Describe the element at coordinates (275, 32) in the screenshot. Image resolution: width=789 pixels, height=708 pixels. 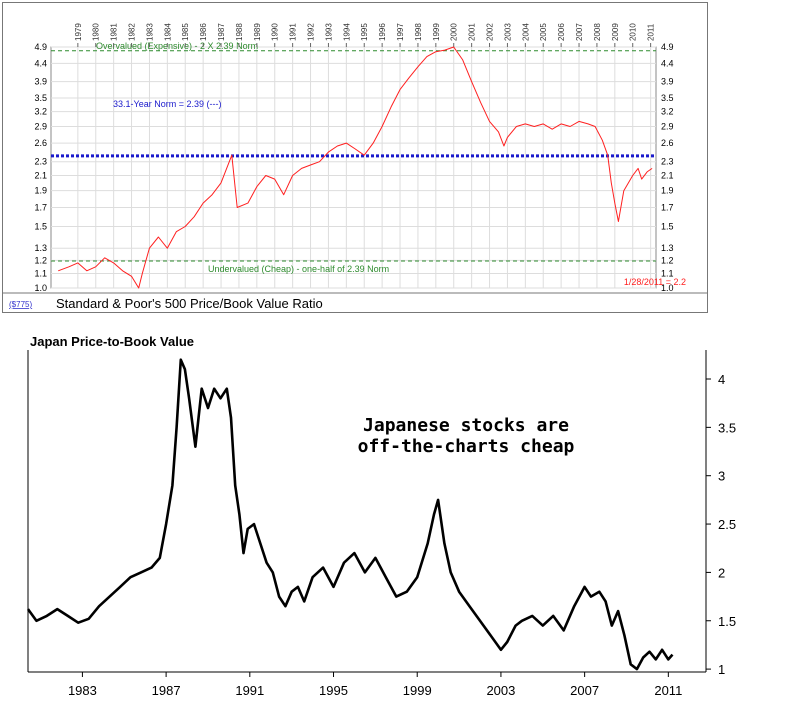
I see `x-tick-label: 1990` at that location.